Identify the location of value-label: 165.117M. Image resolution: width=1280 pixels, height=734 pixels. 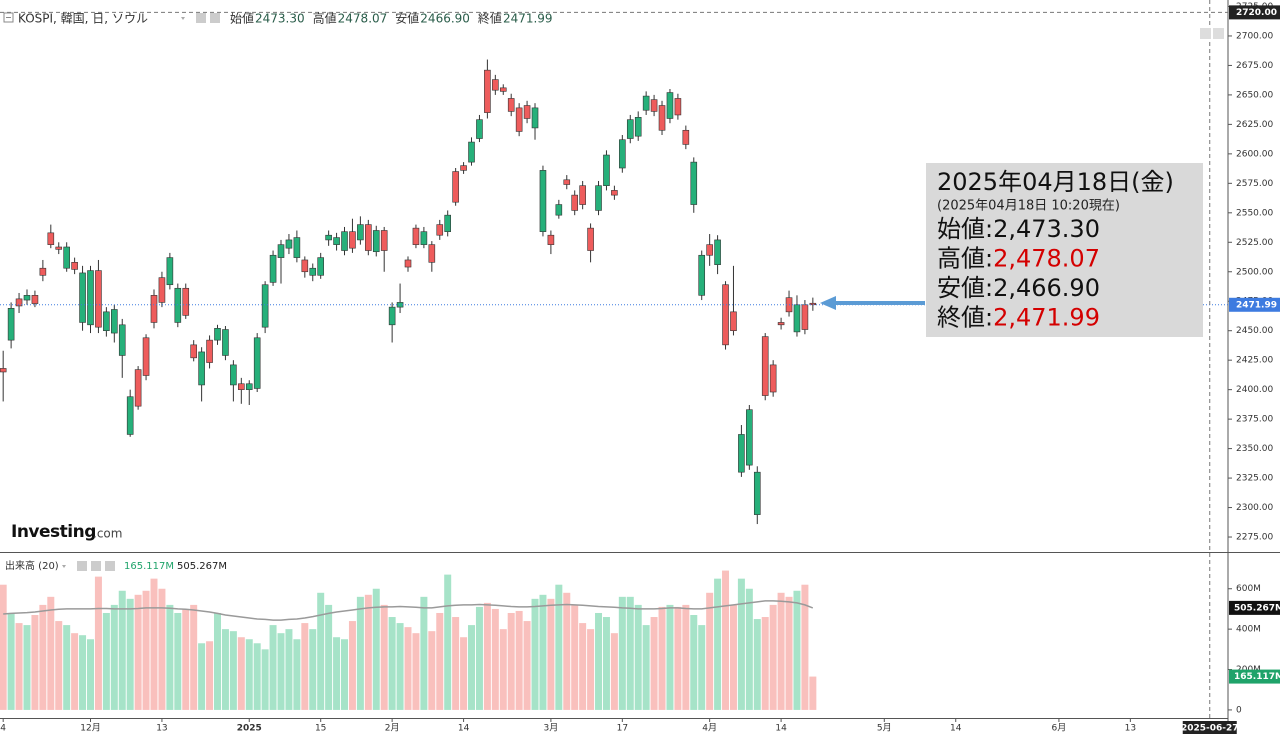
(1257, 677).